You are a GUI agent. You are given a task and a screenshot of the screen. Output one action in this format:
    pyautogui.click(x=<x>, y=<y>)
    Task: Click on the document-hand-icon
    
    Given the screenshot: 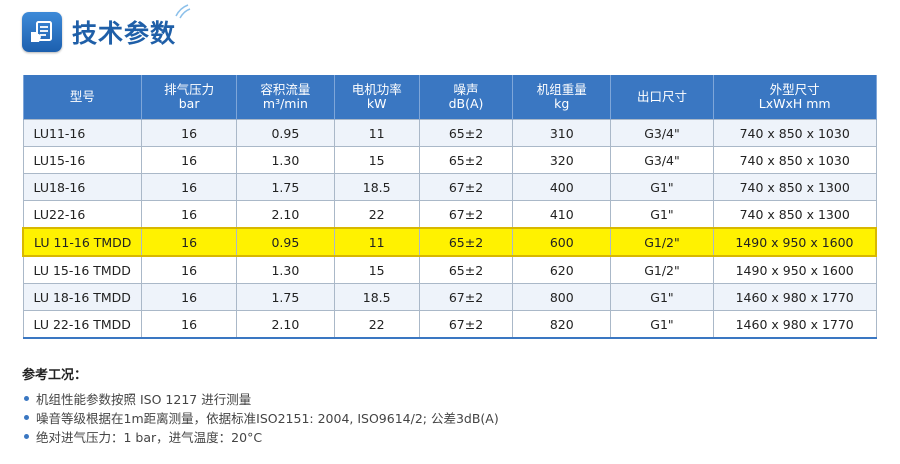 What is the action you would take?
    pyautogui.click(x=42, y=32)
    